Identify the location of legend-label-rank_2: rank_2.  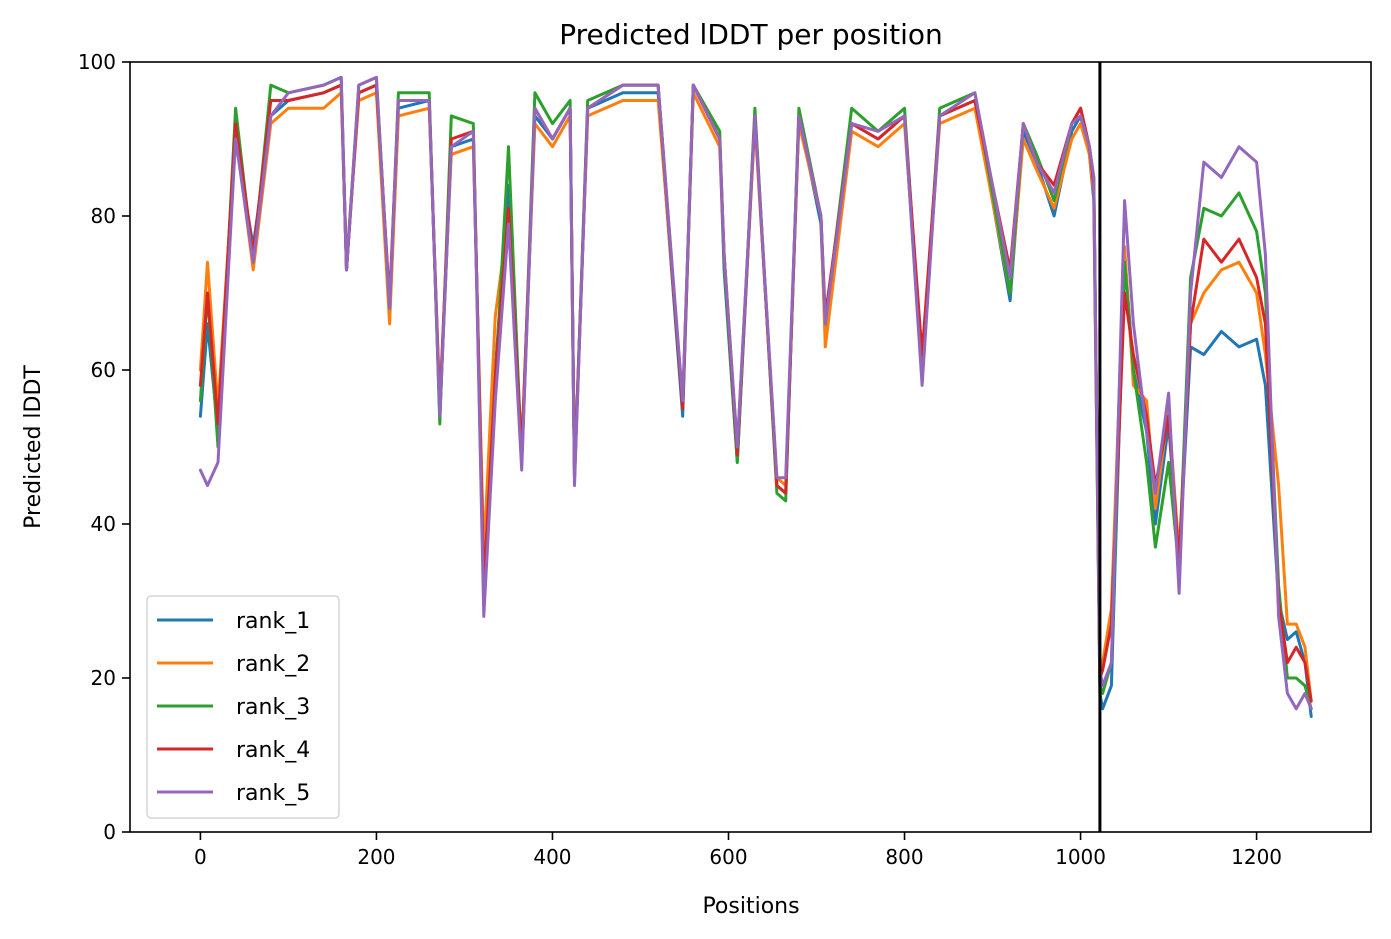
(273, 664).